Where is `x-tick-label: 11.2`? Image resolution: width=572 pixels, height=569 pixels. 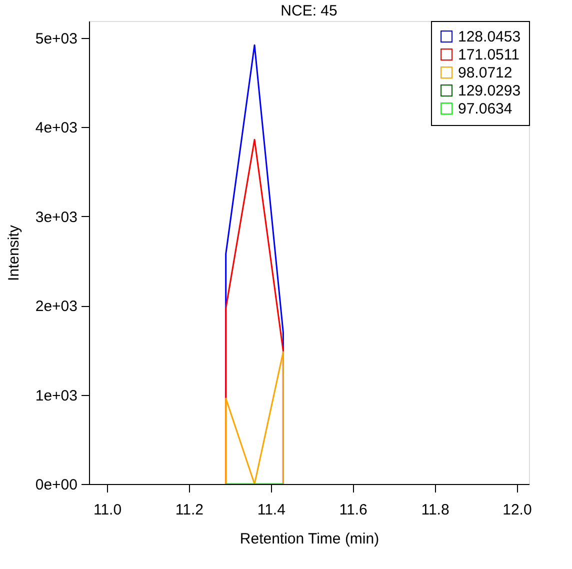 x-tick-label: 11.2 is located at coordinates (189, 510).